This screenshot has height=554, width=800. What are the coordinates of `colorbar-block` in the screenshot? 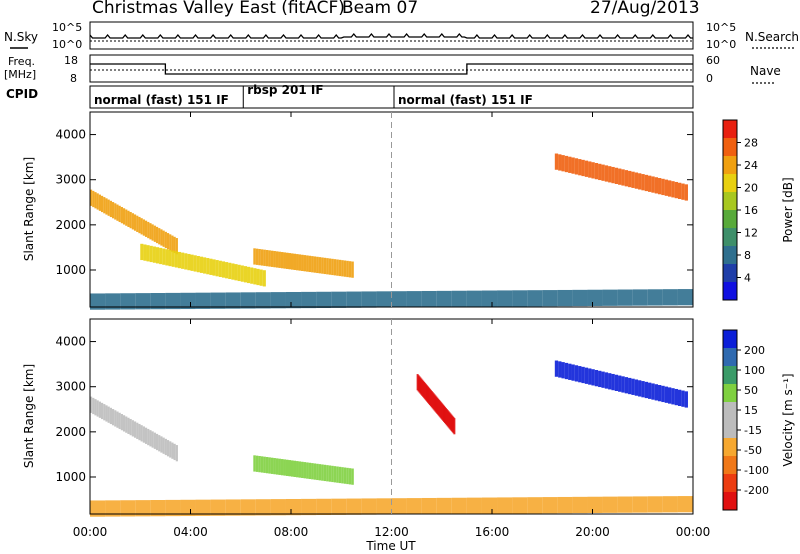 It's located at (730, 429).